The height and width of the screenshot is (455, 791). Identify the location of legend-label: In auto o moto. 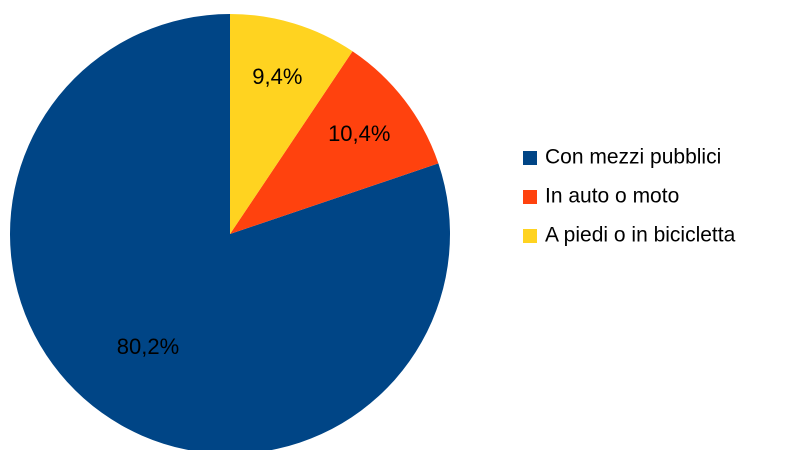
(612, 196).